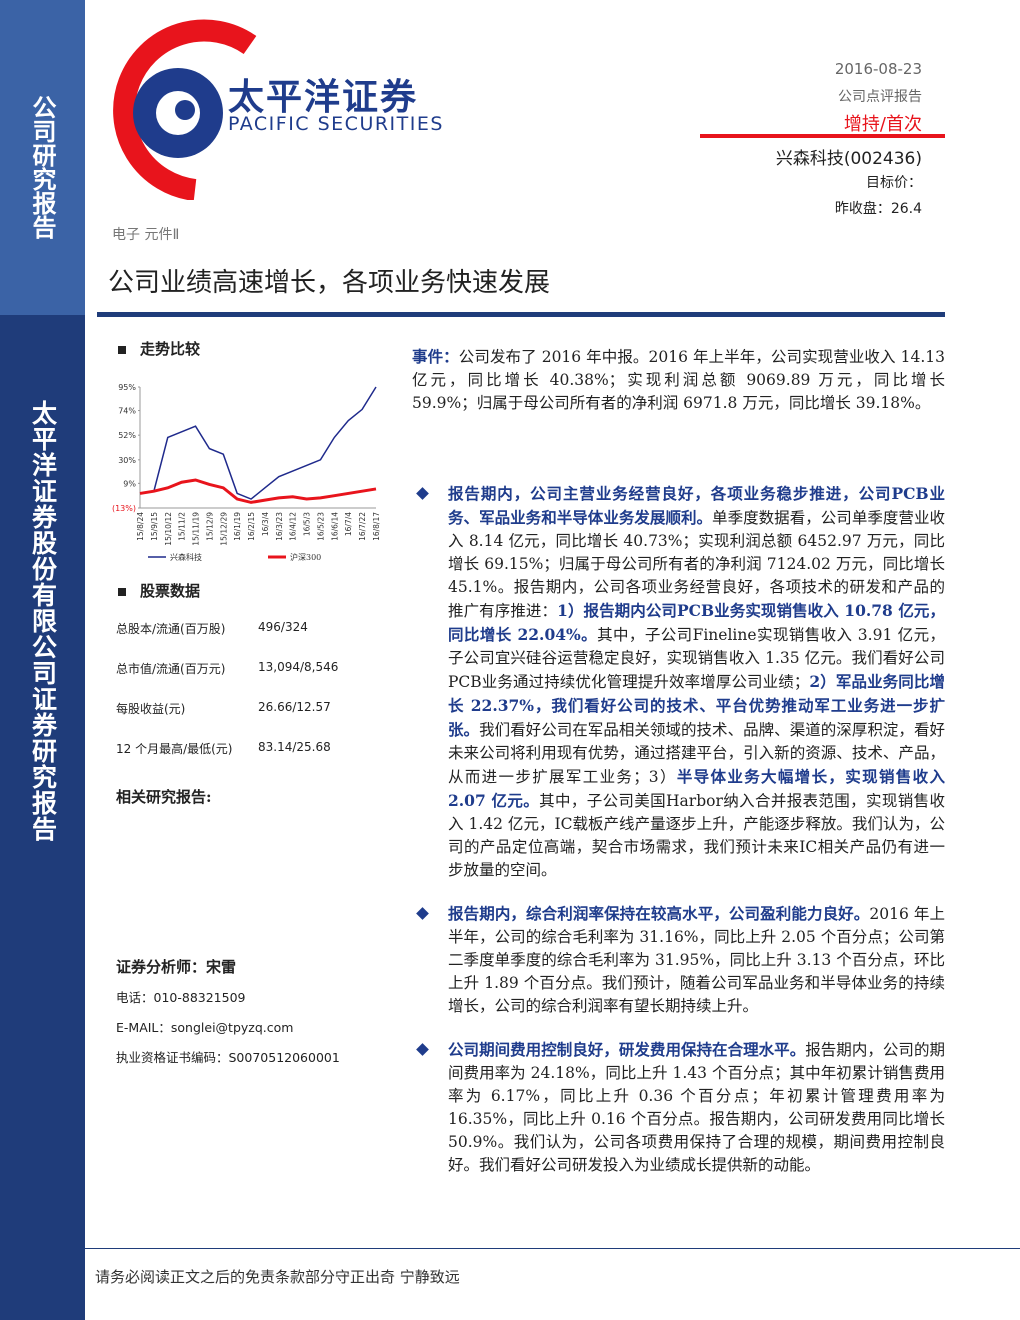 Image resolution: width=1020 pixels, height=1320 pixels. I want to click on footer: 请务必阅读正文之后的免责条款部分守正出奇 宁静致远, so click(277, 1276).